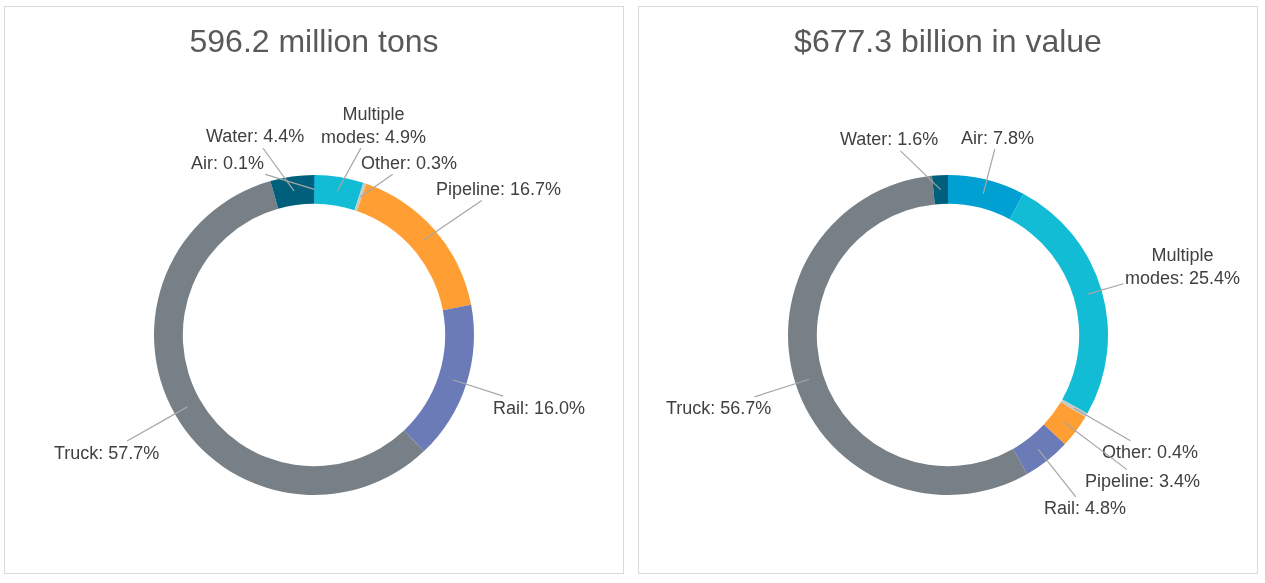  What do you see at coordinates (539, 408) in the screenshot?
I see `slice-label: Rail: 16.0%` at bounding box center [539, 408].